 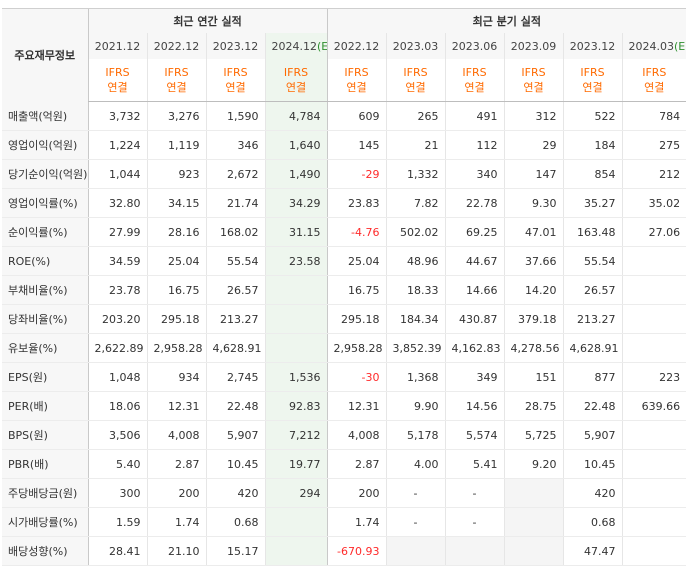 I want to click on value-cell: -, so click(x=415, y=493).